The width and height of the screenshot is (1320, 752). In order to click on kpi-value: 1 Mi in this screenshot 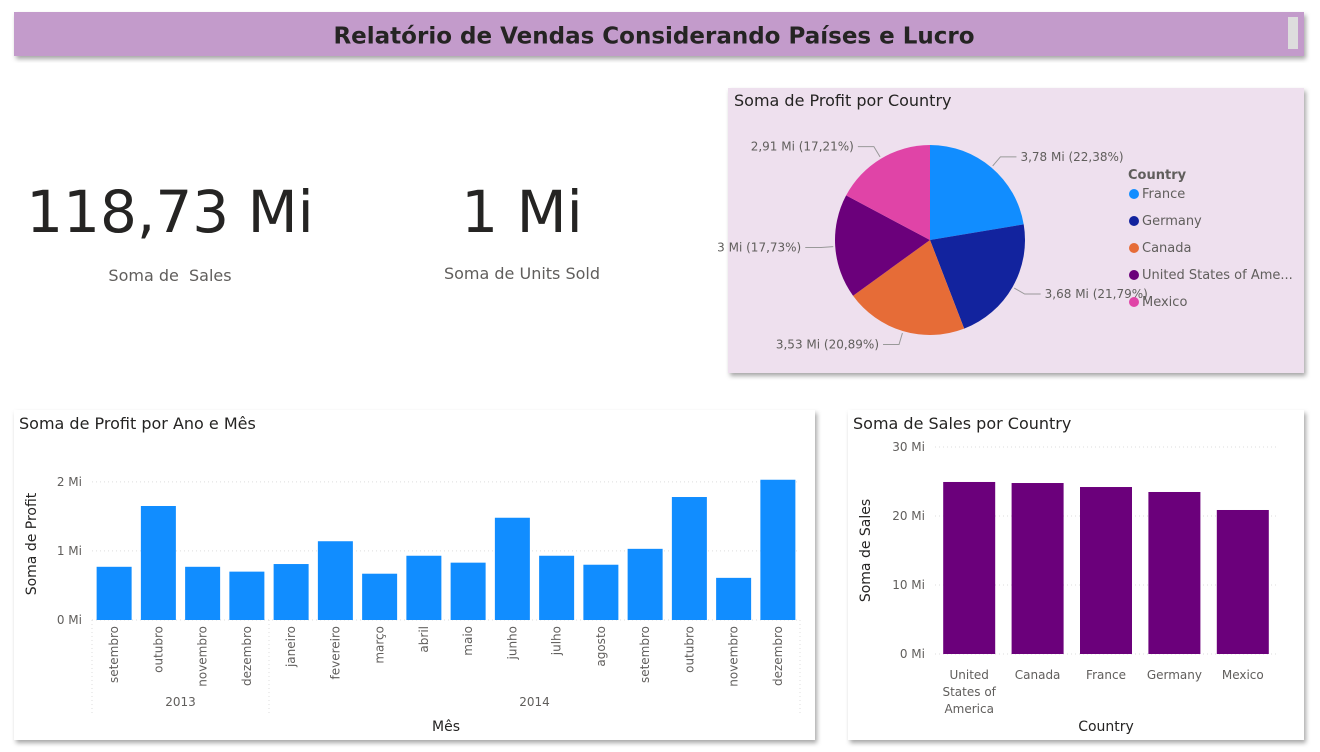, I will do `click(522, 212)`.